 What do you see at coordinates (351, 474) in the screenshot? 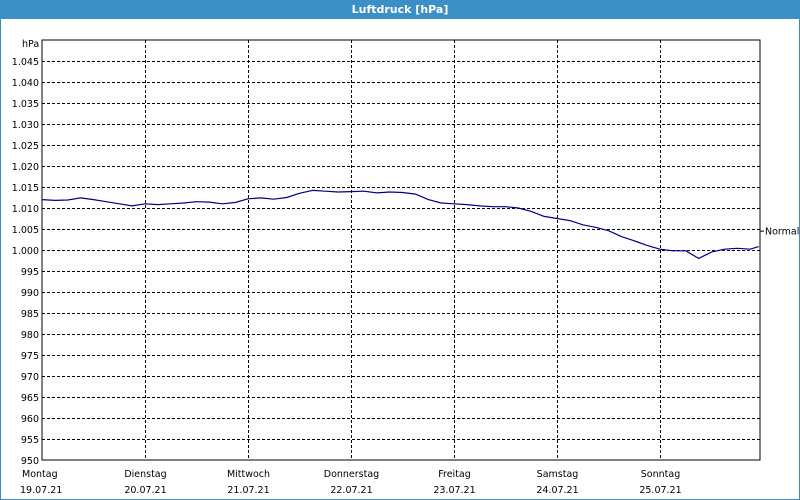
I see `x-tick-day: Donnerstag` at bounding box center [351, 474].